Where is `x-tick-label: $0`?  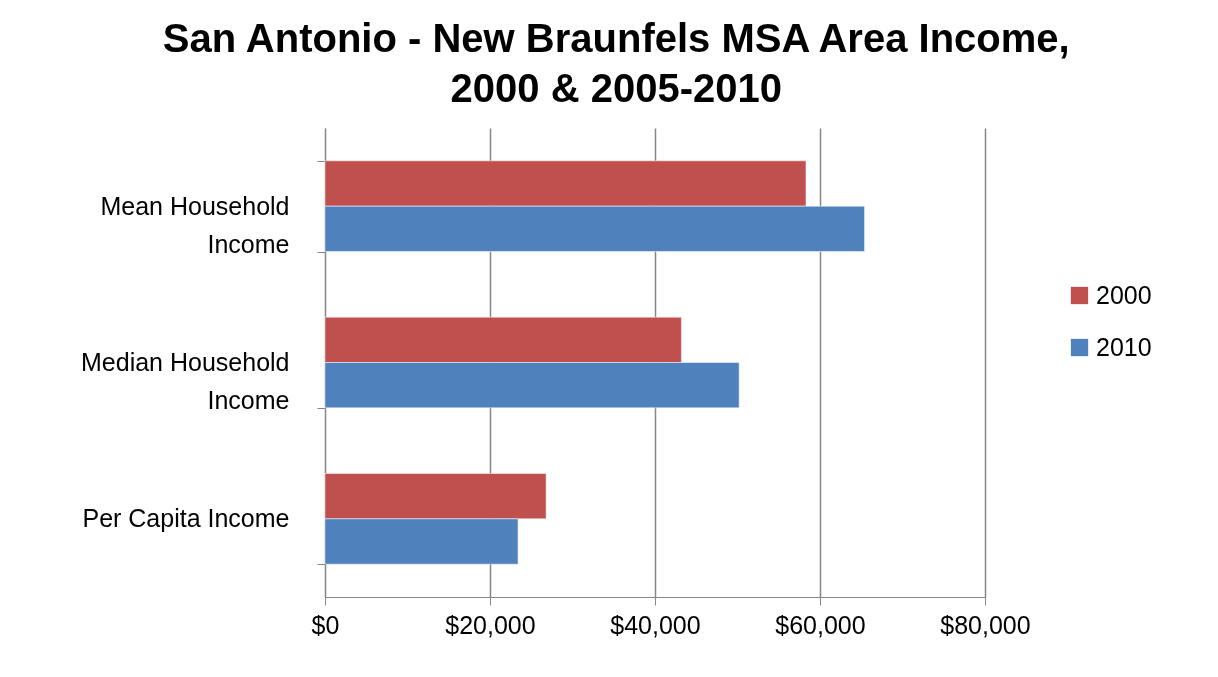
x-tick-label: $0 is located at coordinates (325, 624).